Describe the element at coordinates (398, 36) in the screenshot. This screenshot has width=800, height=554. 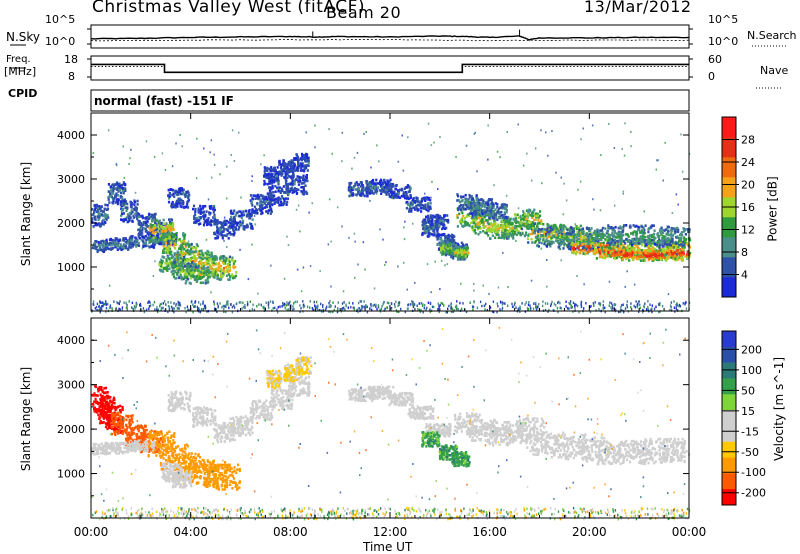
I see `nsky-panel` at that location.